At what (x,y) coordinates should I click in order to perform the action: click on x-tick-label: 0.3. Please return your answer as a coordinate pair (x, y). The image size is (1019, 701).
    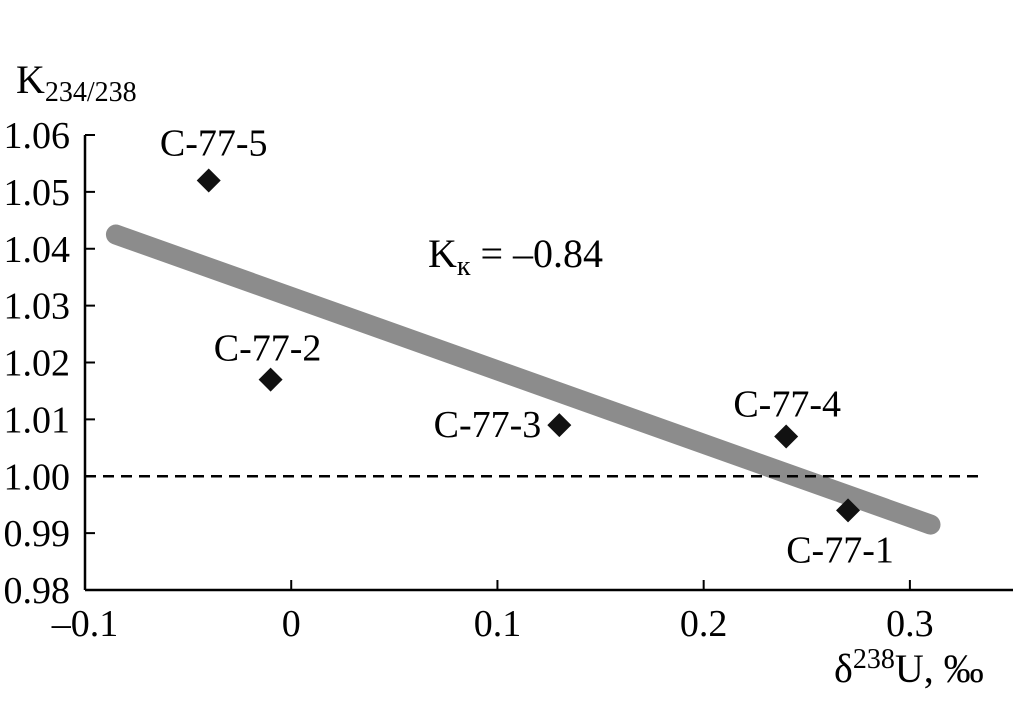
    Looking at the image, I should click on (910, 624).